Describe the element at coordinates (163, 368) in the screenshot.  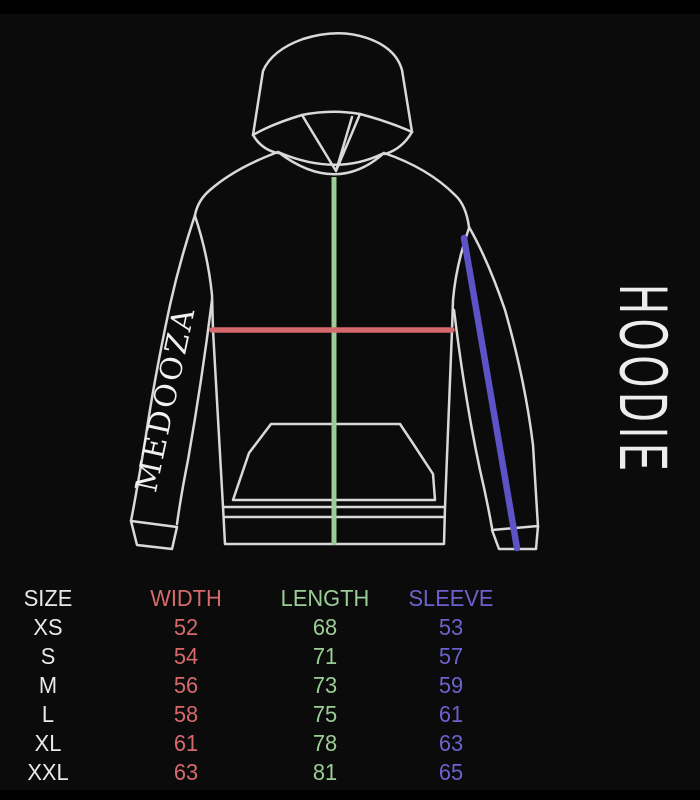
I see `left-sleeve-outer` at that location.